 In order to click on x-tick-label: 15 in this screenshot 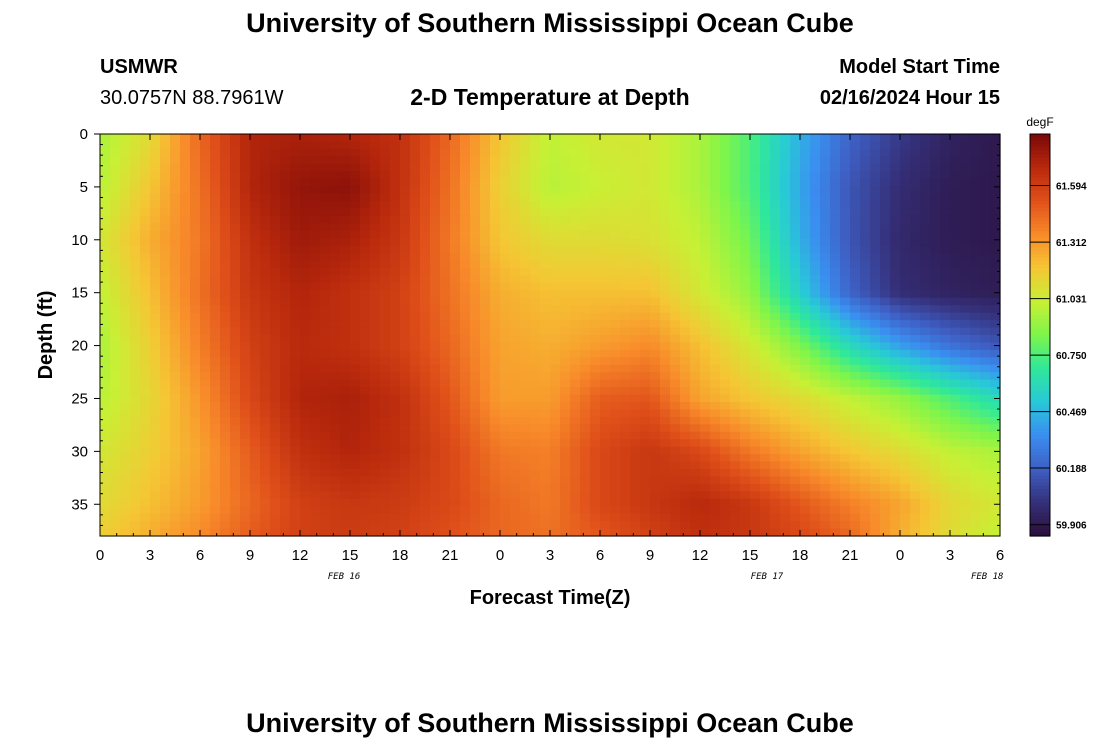, I will do `click(350, 555)`.